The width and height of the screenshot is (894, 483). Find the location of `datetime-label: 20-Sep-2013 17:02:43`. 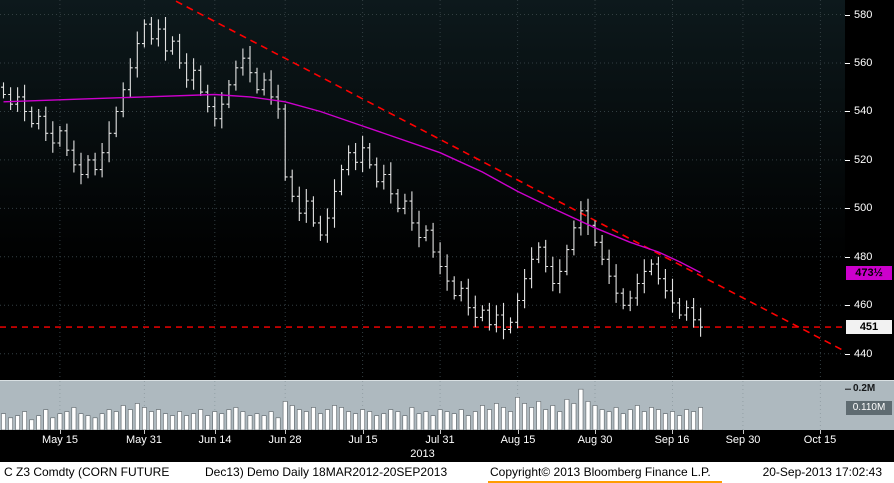

datetime-label: 20-Sep-2013 17:02:43 is located at coordinates (822, 472).